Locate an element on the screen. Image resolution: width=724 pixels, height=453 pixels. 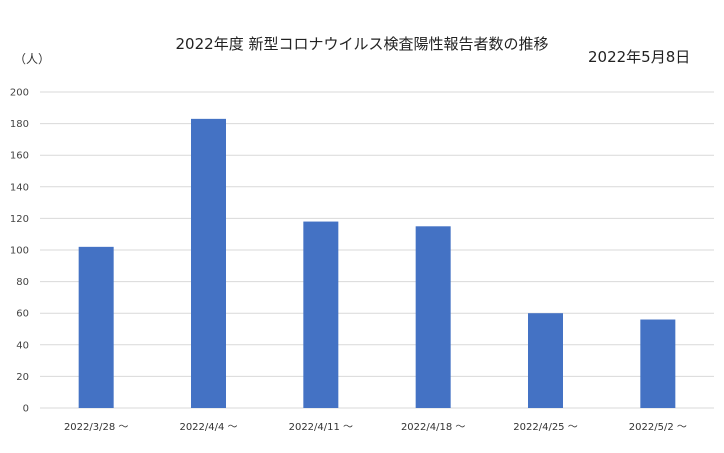
chart-title: 2022年度 新型コロナウイルス検査陽性報告者数の推移 is located at coordinates (362, 44).